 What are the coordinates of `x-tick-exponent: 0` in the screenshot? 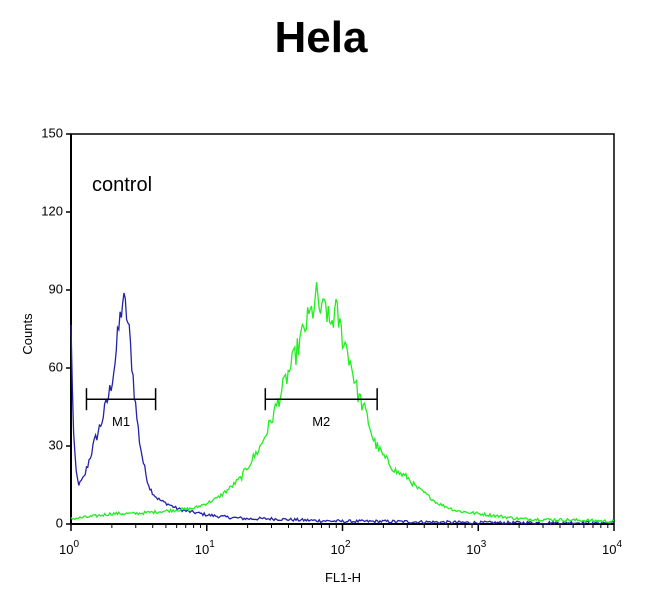 It's located at (76, 544).